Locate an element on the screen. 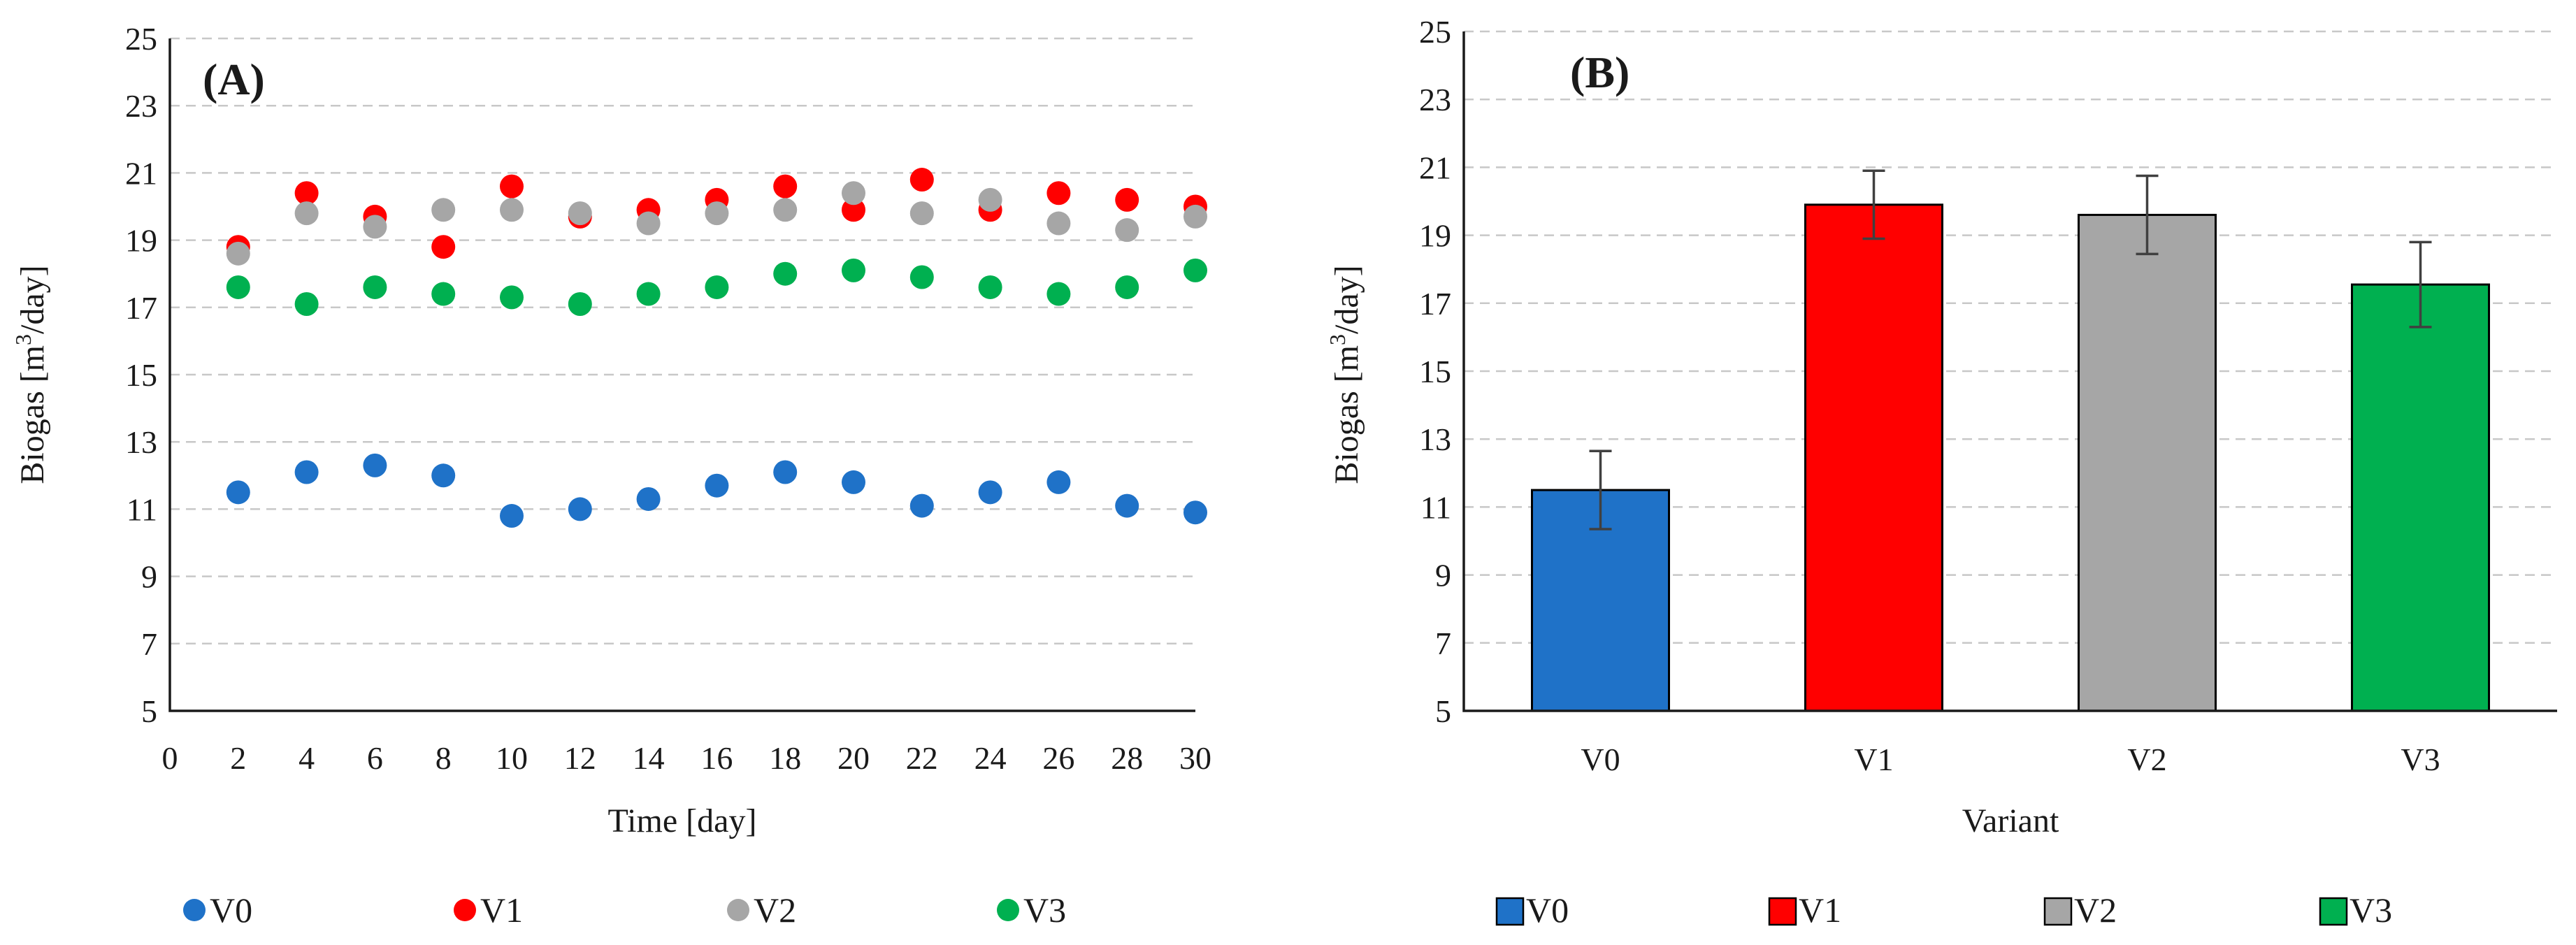  panel-b-y-tick-label: 11 is located at coordinates (1435, 507).